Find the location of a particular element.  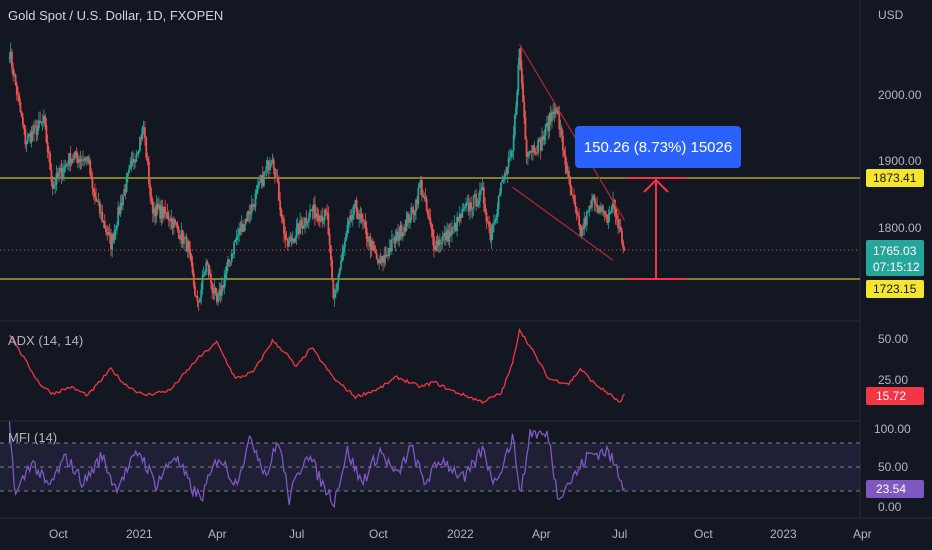

mfi-value-badge: 23.54 is located at coordinates (895, 489).